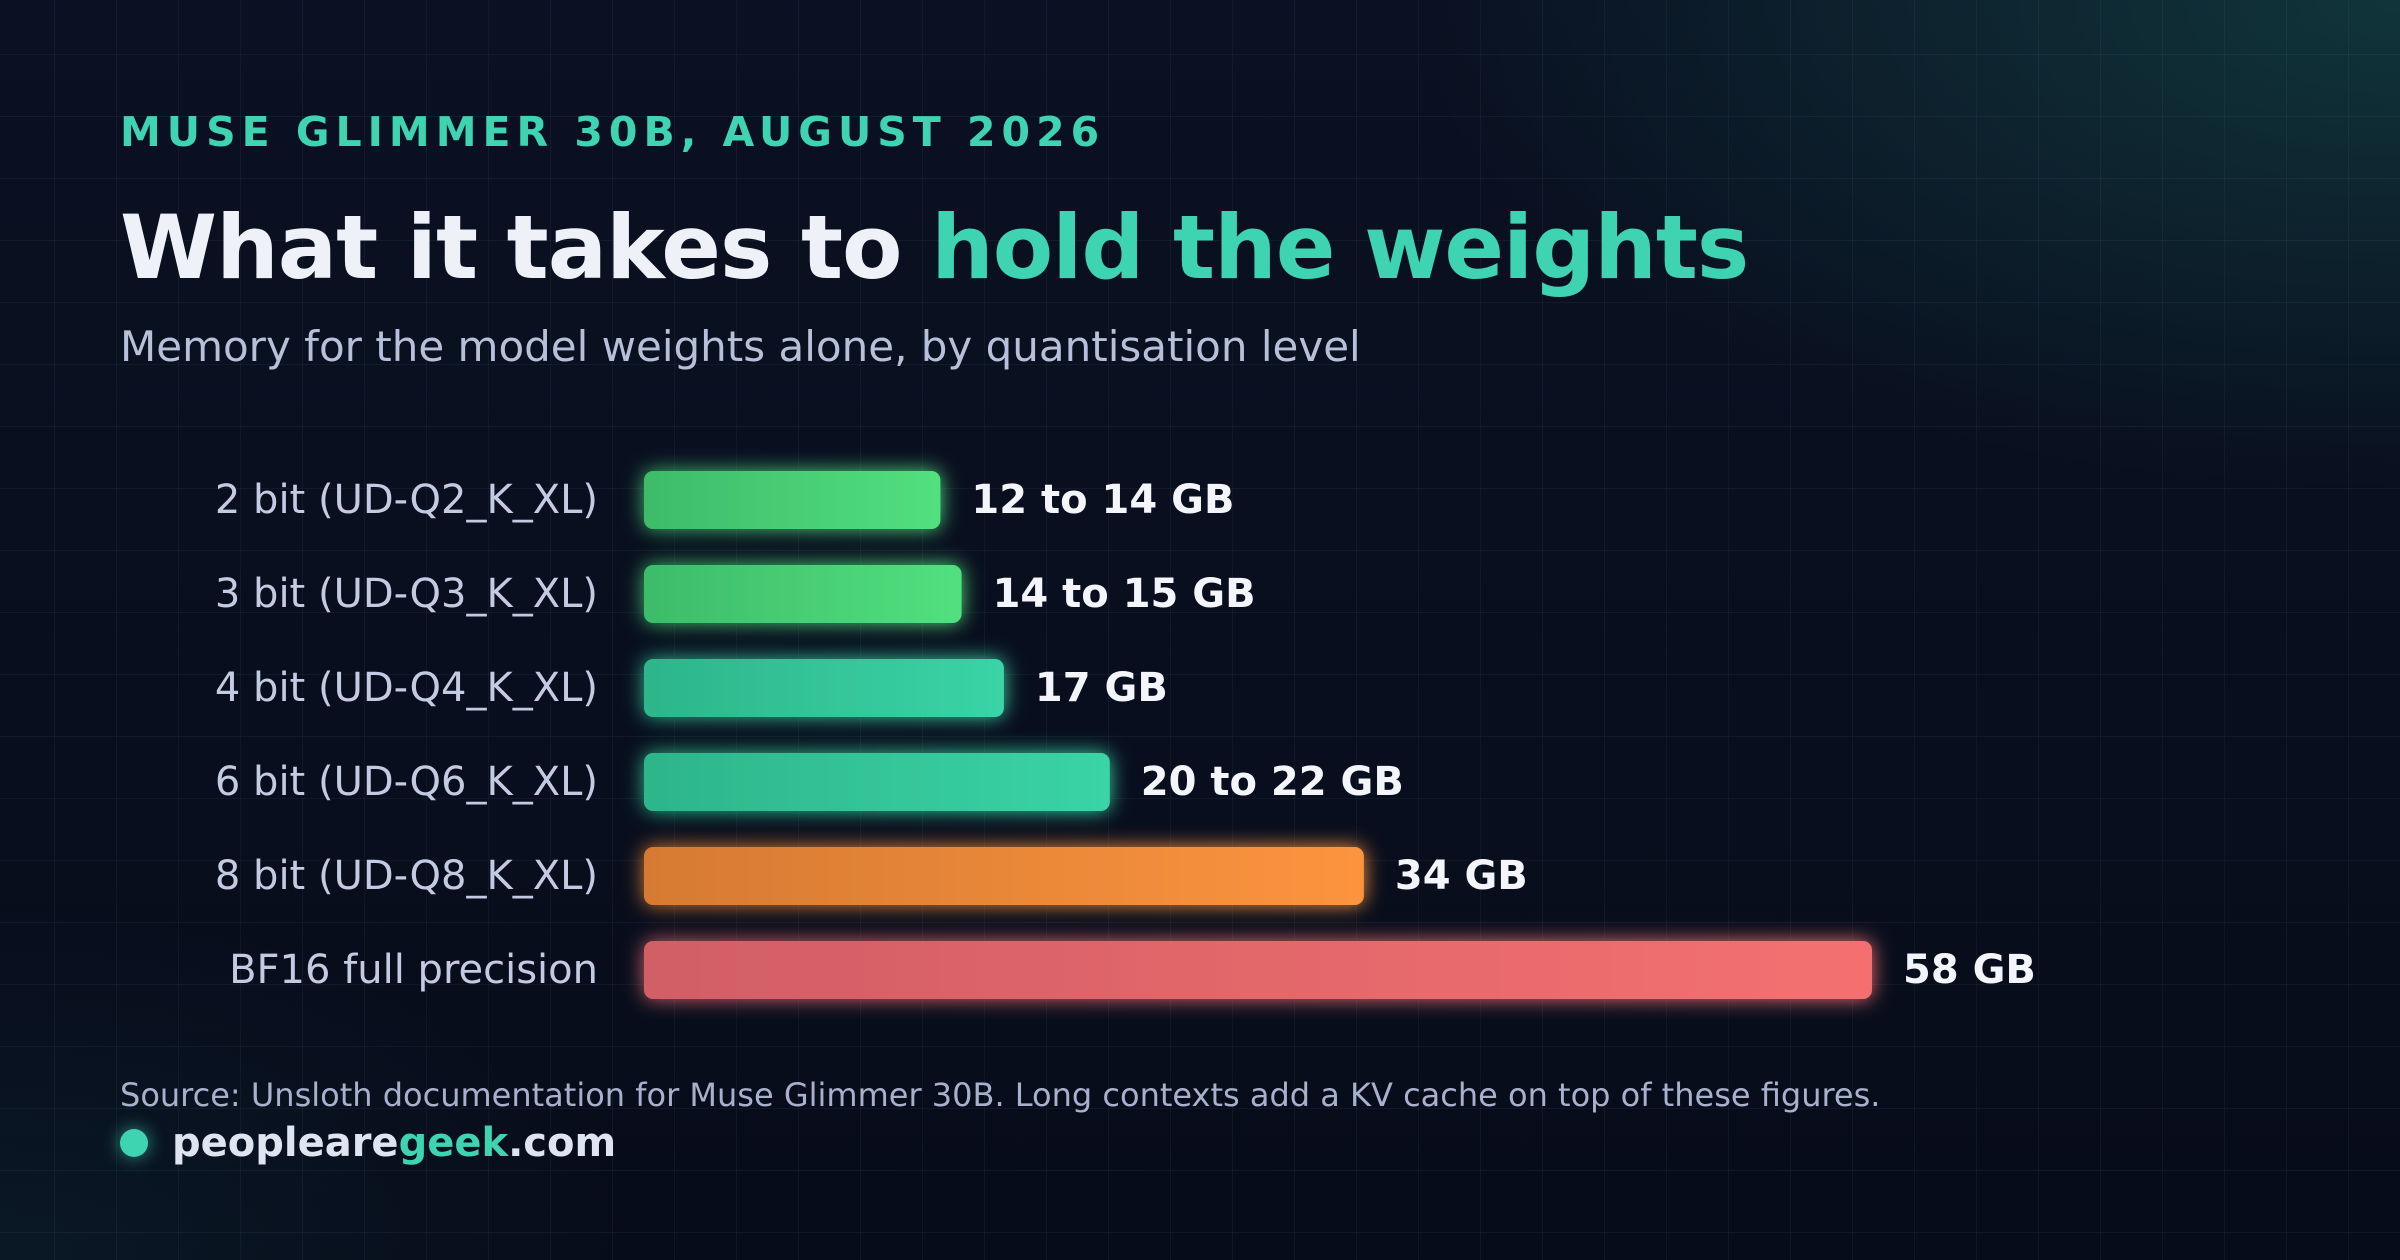  What do you see at coordinates (1461, 876) in the screenshot?
I see `value-label: 34 GB` at bounding box center [1461, 876].